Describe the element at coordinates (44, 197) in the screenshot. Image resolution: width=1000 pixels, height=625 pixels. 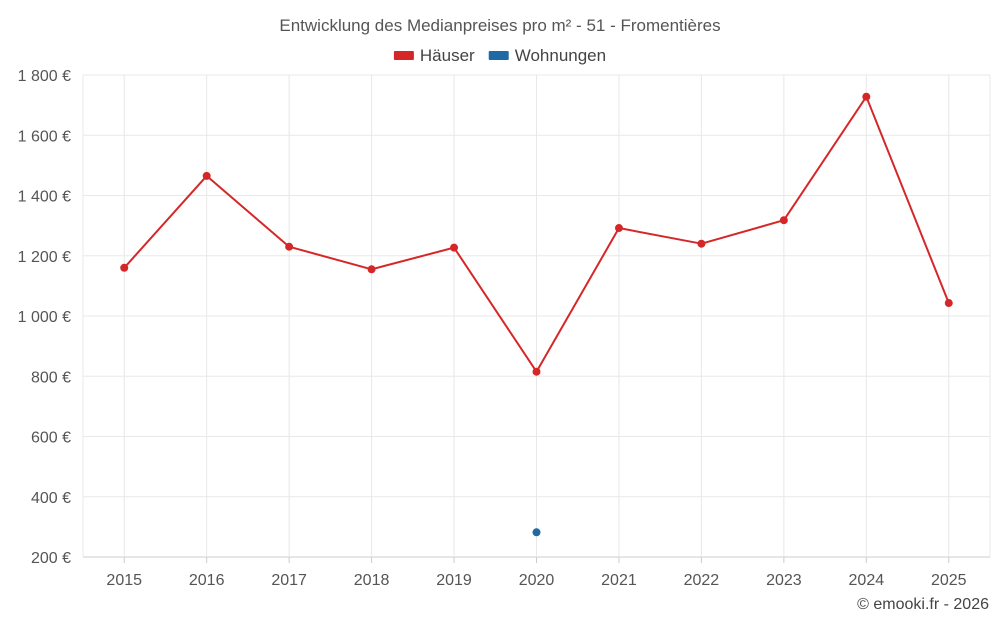
I see `y-tick-label: 1 400 €` at that location.